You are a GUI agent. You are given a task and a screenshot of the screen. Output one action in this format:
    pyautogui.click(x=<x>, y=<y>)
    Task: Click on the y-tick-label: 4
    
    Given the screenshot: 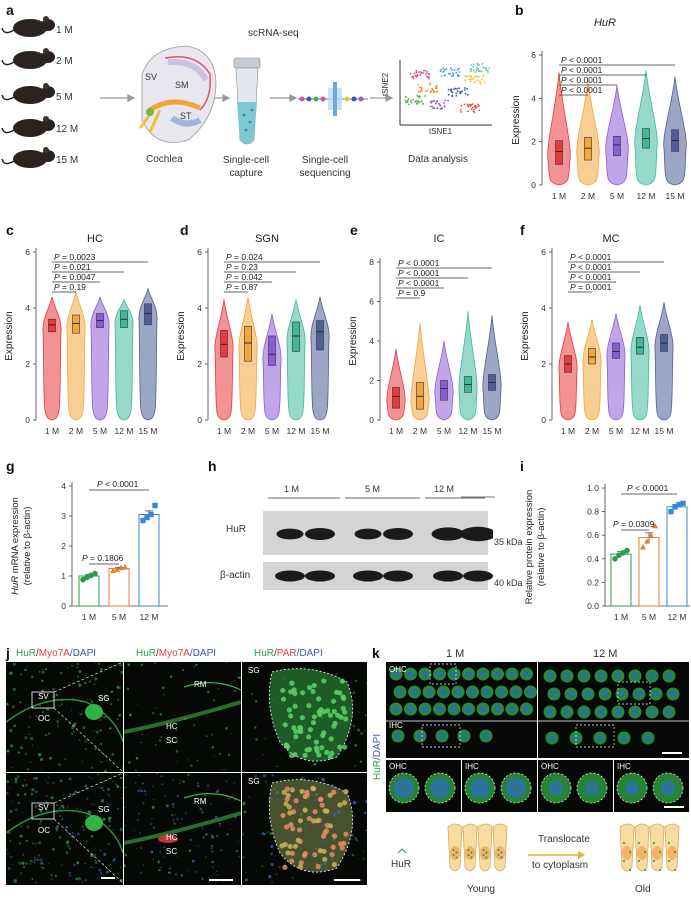 What is the action you would take?
    pyautogui.click(x=199, y=308)
    